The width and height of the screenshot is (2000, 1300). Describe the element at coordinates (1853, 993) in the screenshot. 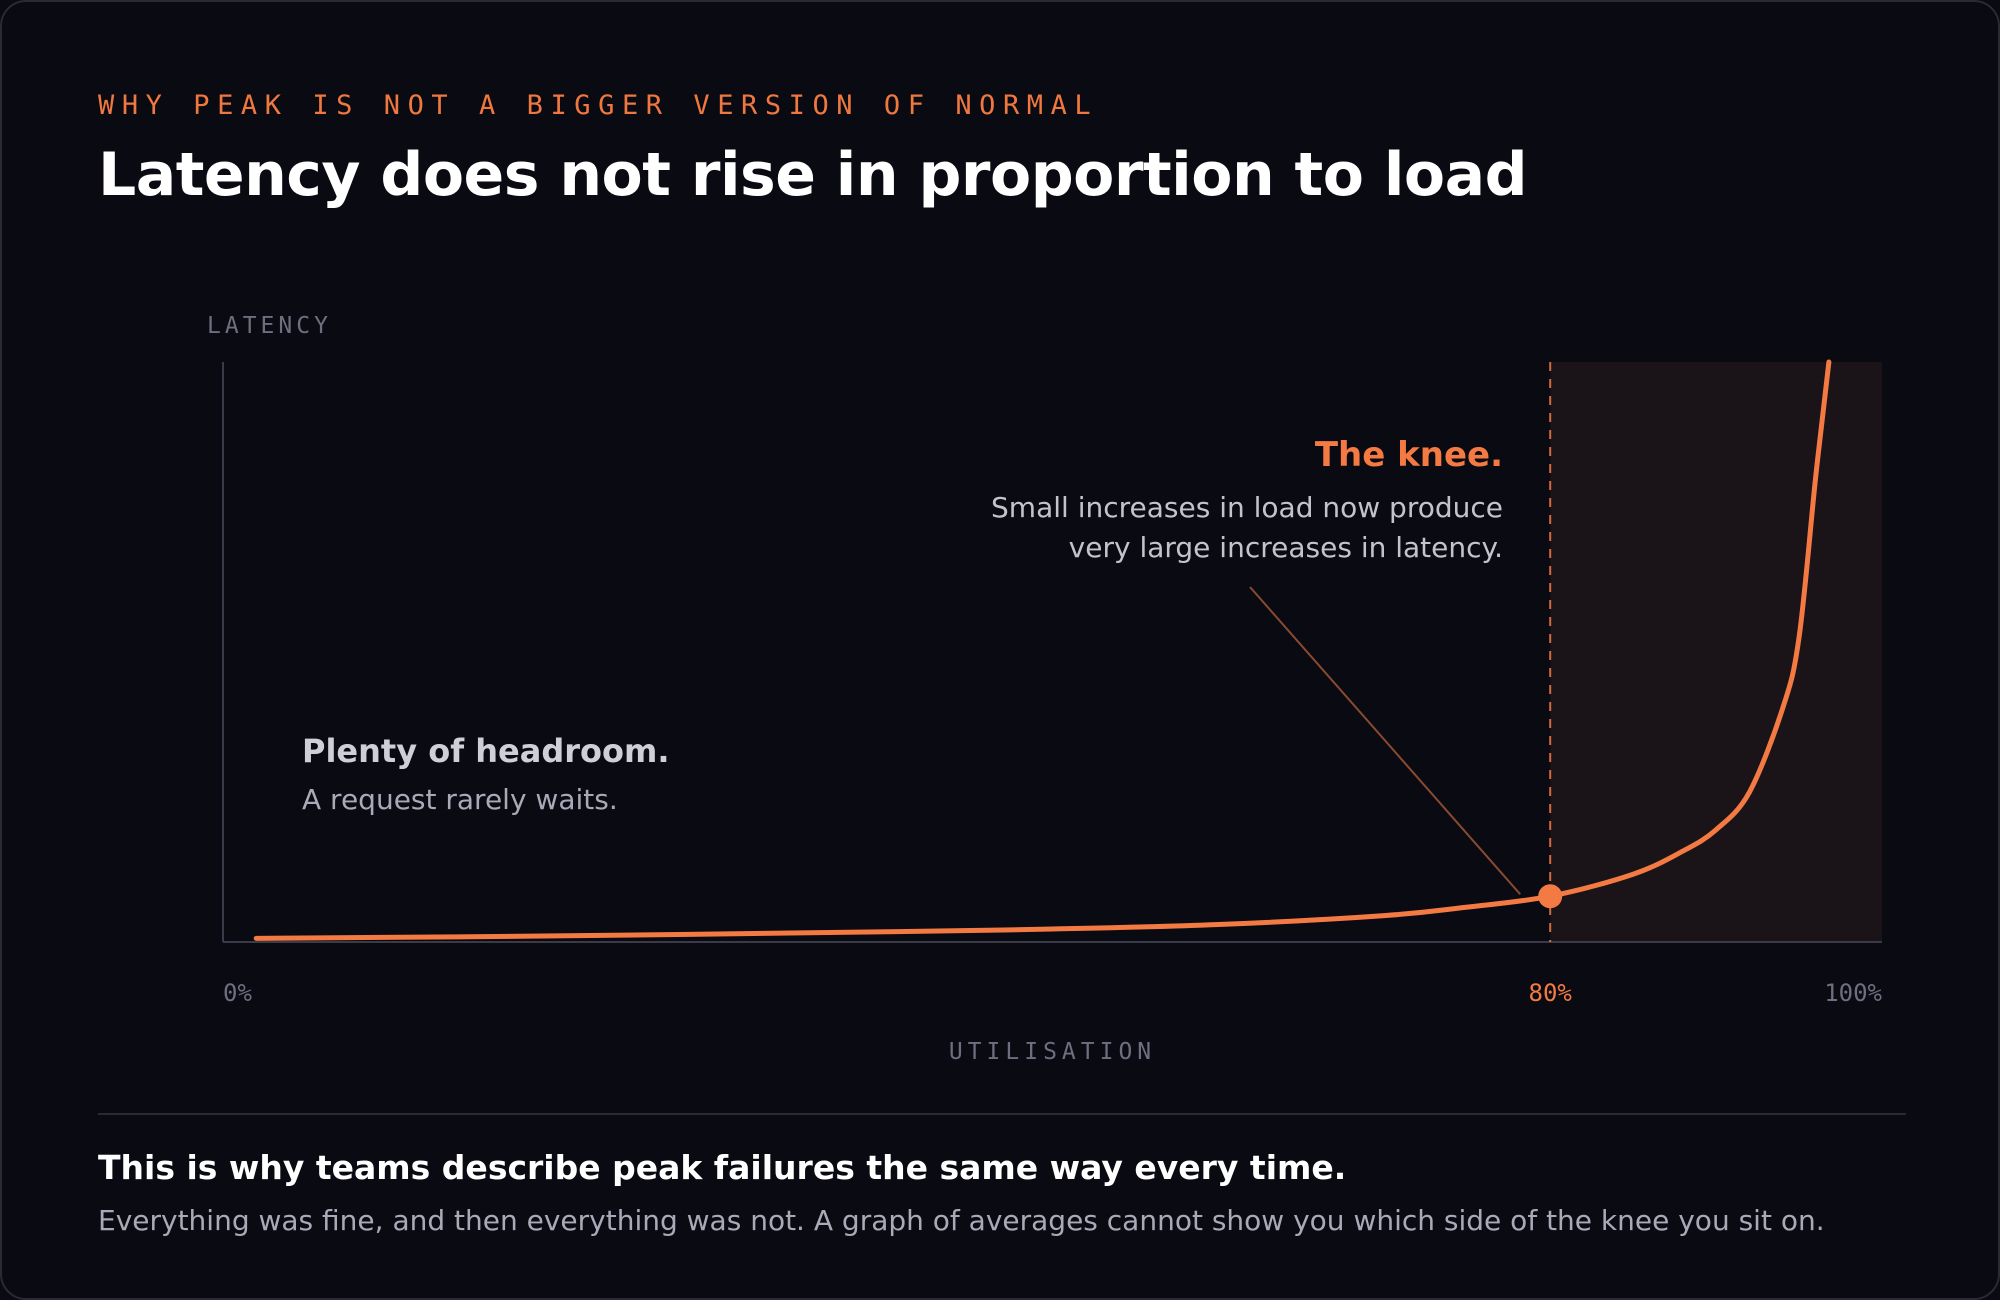

I see `x-tick-label: 100%` at that location.